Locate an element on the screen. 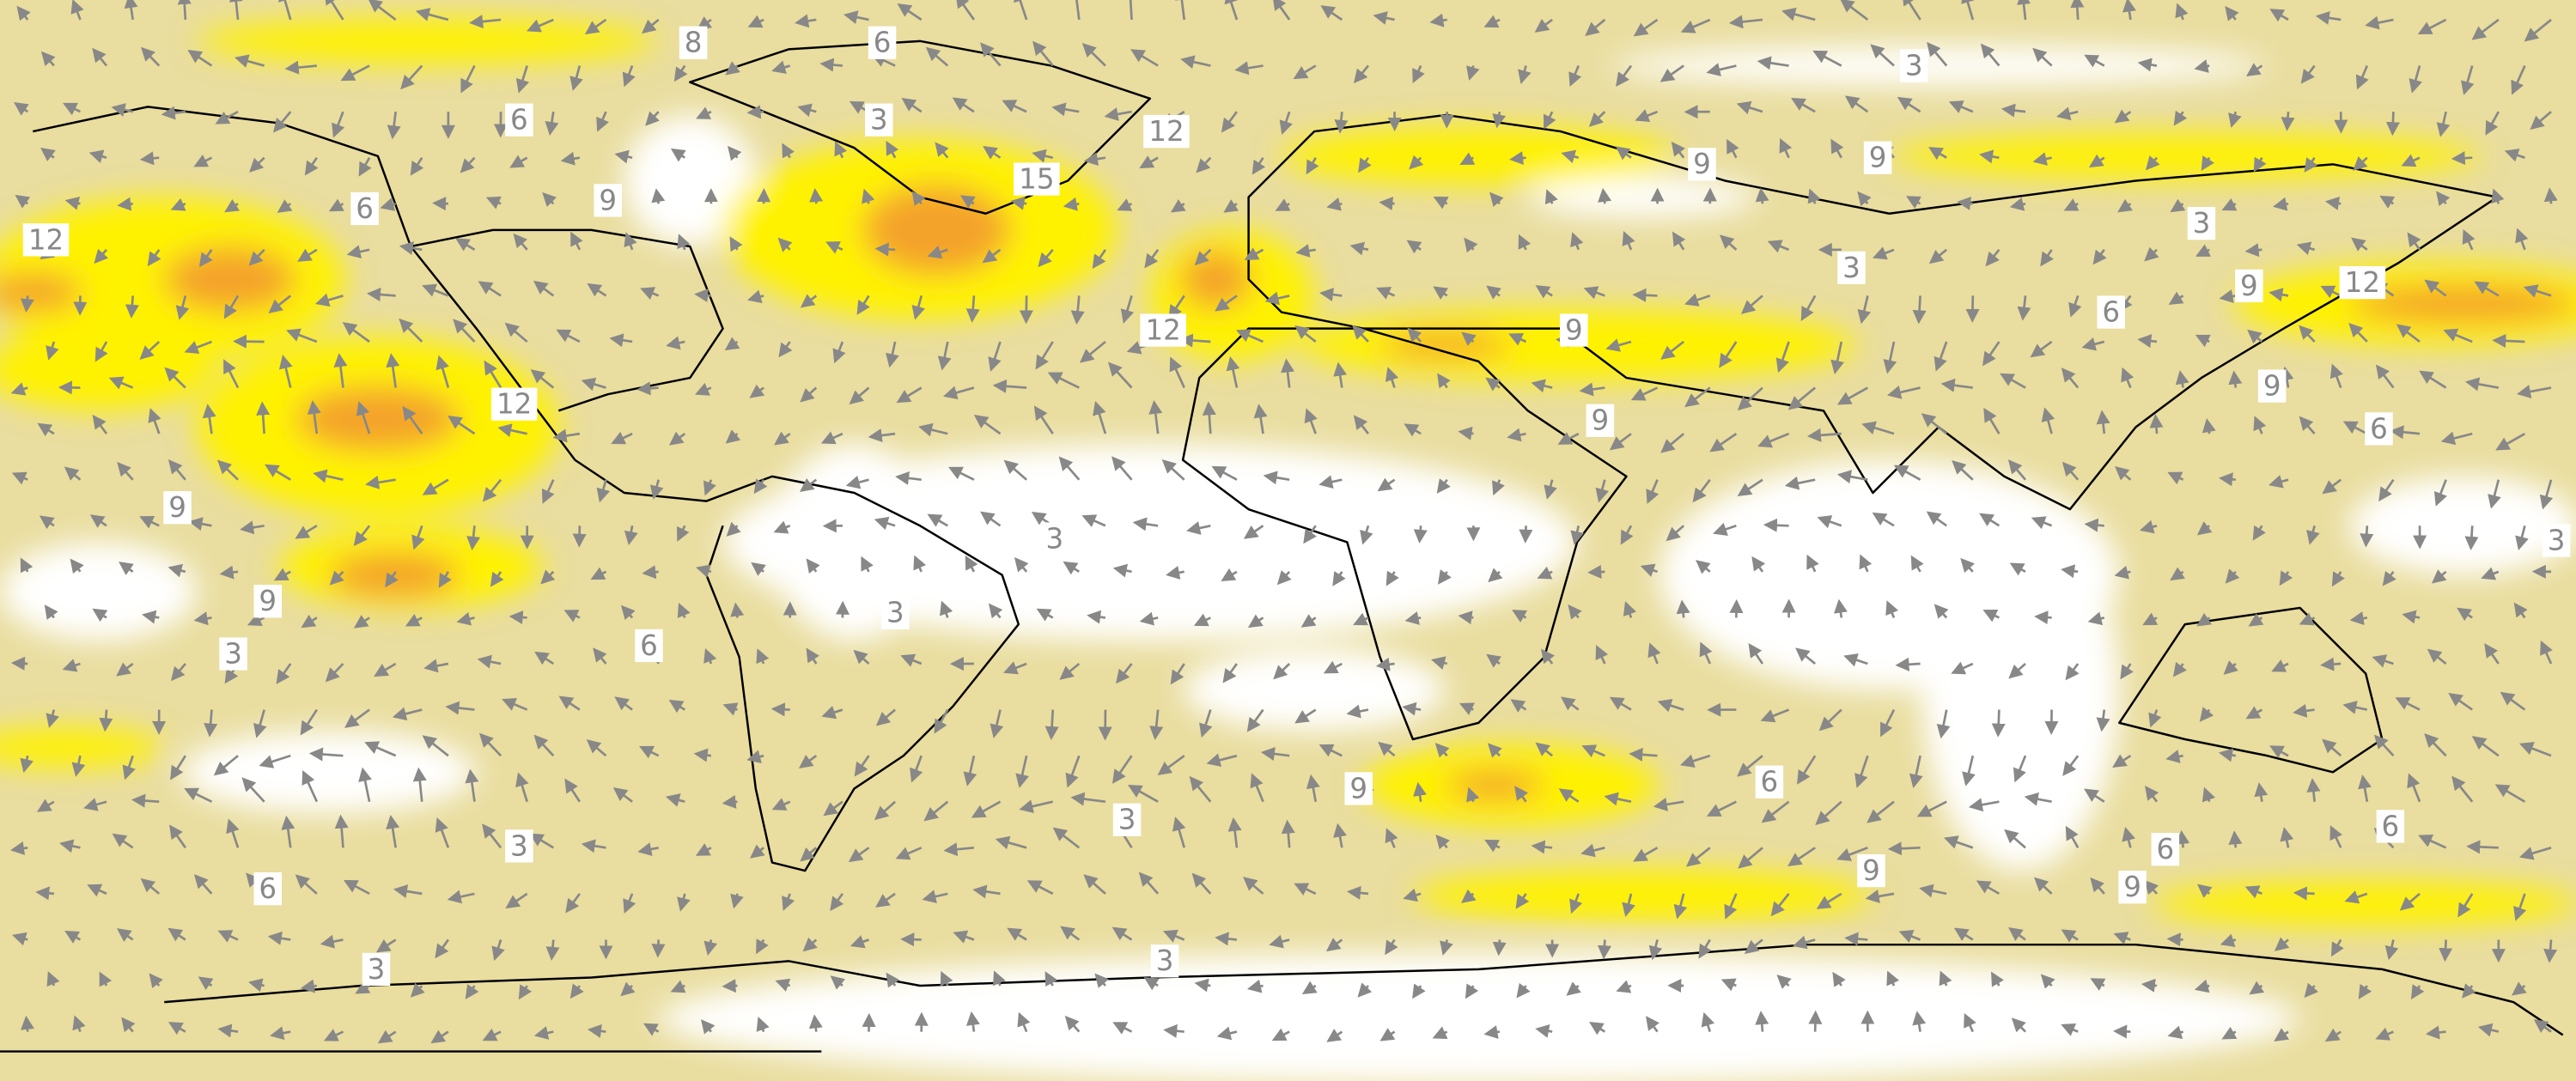 This screenshot has height=1081, width=2576. contour-label: 12 is located at coordinates (514, 404).